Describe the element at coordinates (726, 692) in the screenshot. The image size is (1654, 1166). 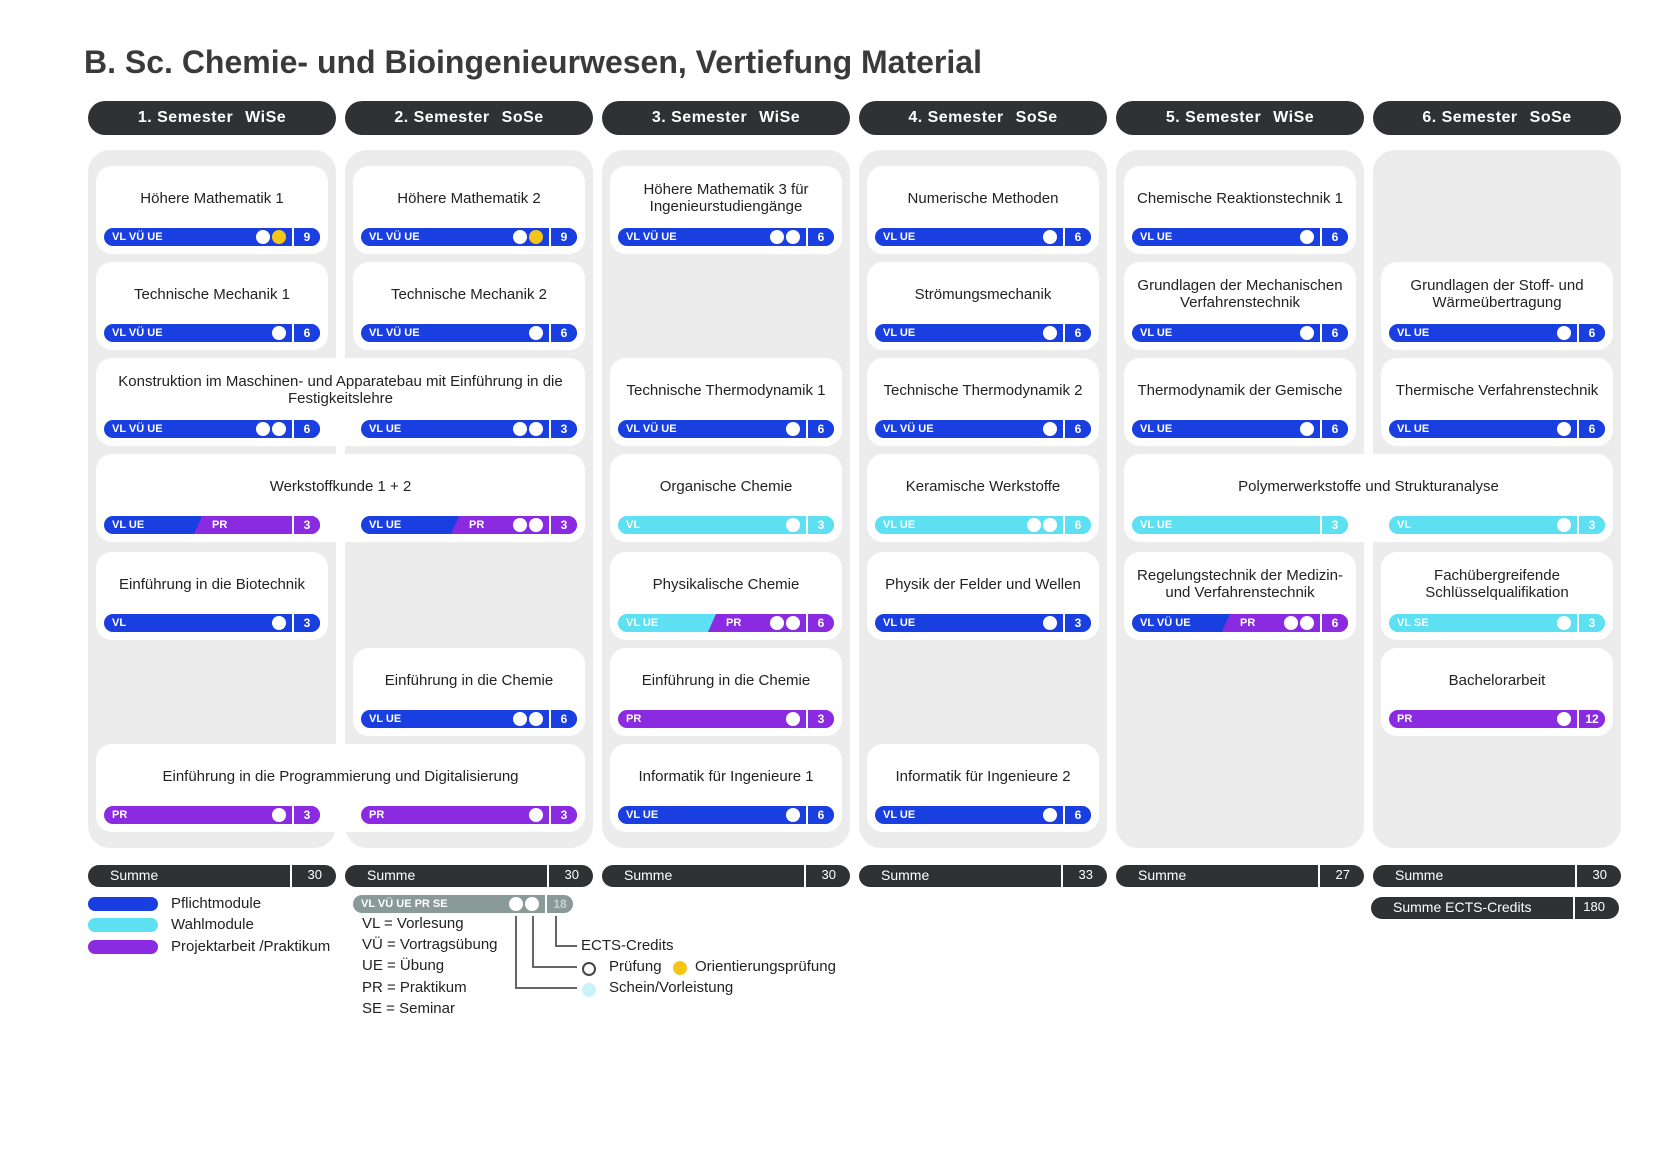
I see `module-card: Einführung in die Chemie PR 3` at that location.